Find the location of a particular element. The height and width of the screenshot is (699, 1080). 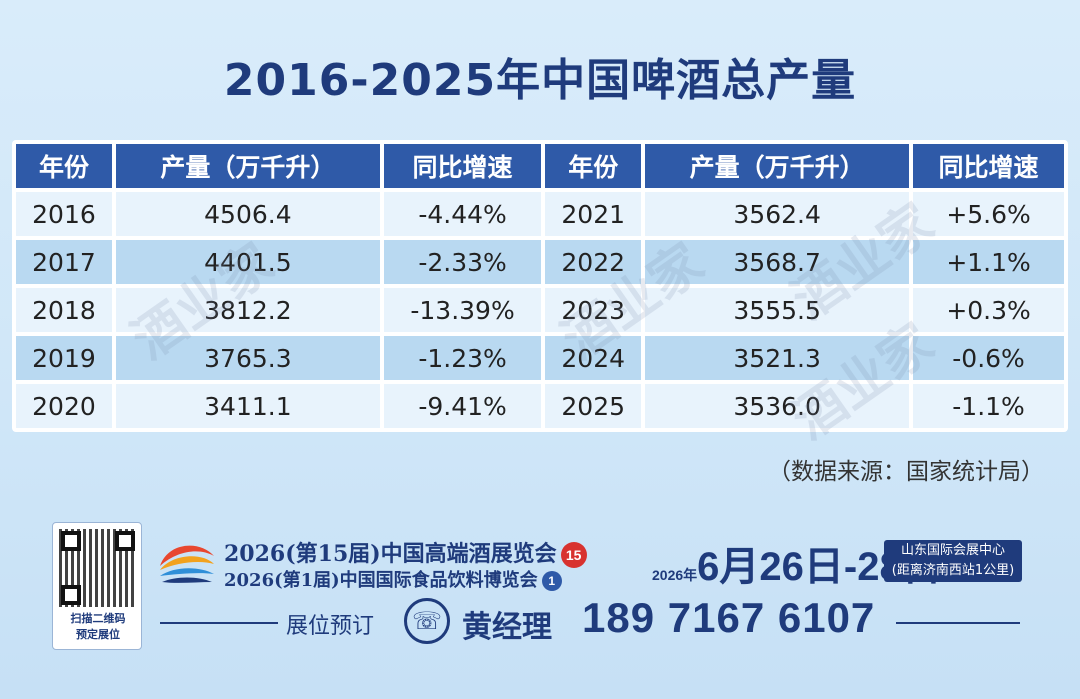

cell-growth: -1.1% is located at coordinates (988, 406).